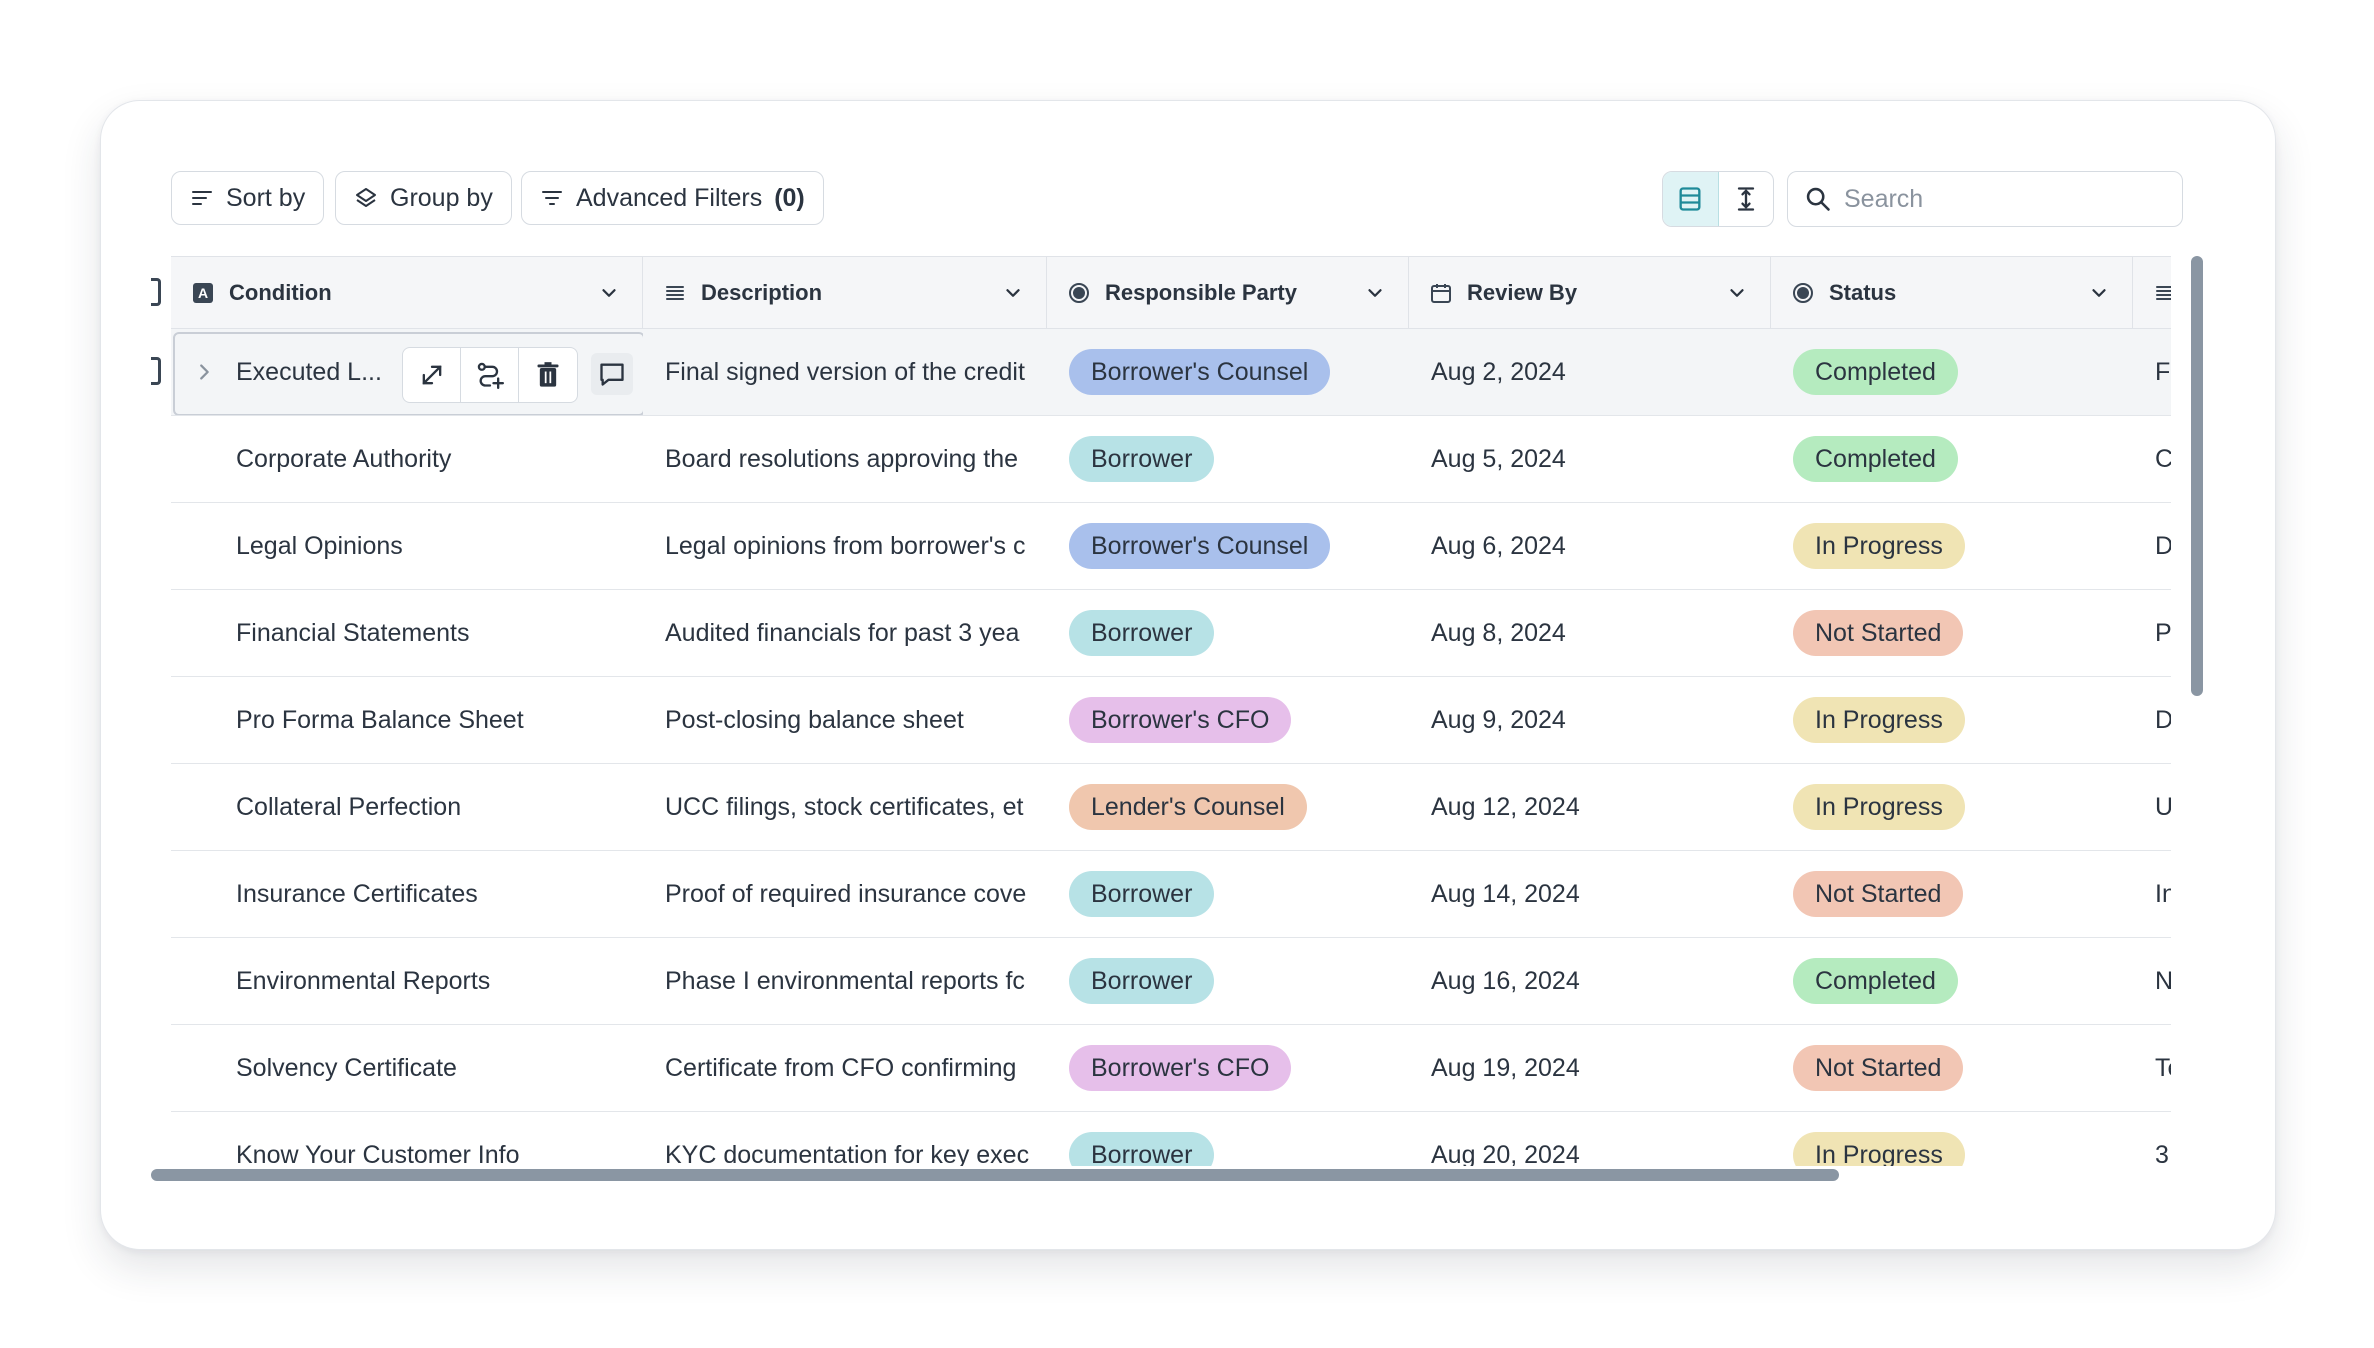  Describe the element at coordinates (1590, 546) in the screenshot. I see `cell-review-by: Aug 6, 2024` at that location.